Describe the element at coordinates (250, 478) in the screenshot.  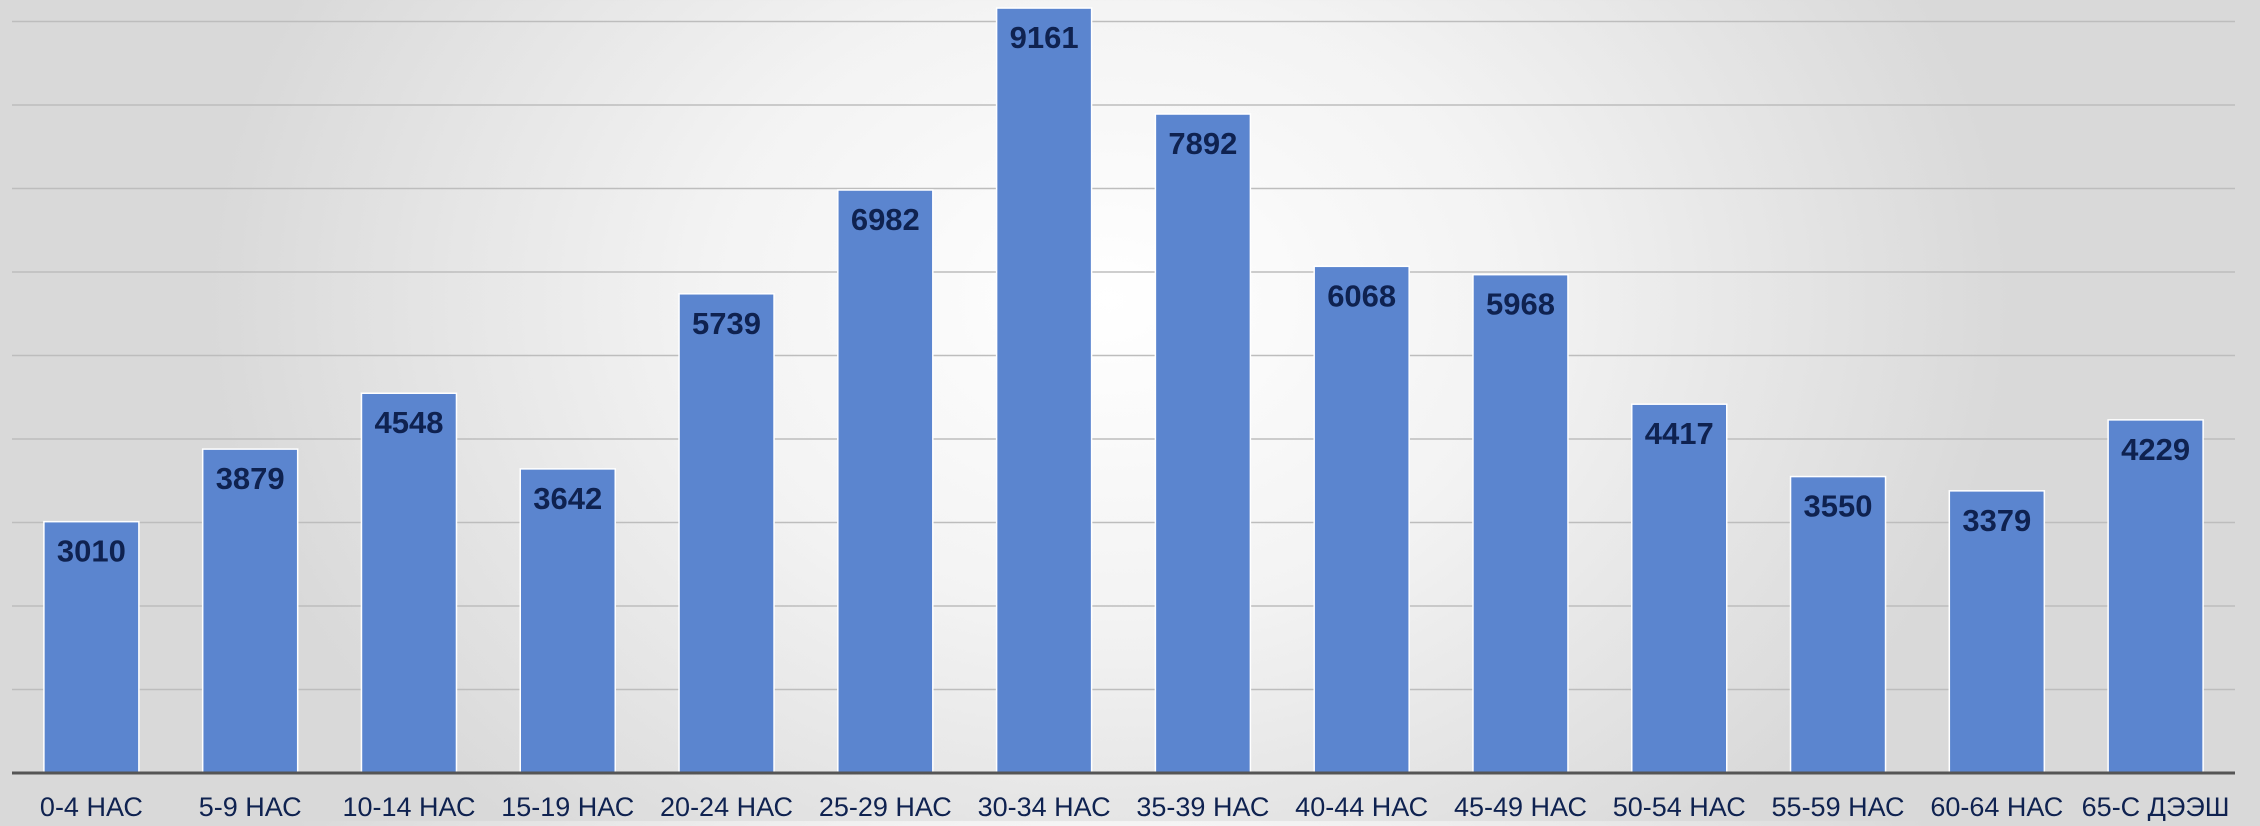
I see `data-label: 3879` at that location.